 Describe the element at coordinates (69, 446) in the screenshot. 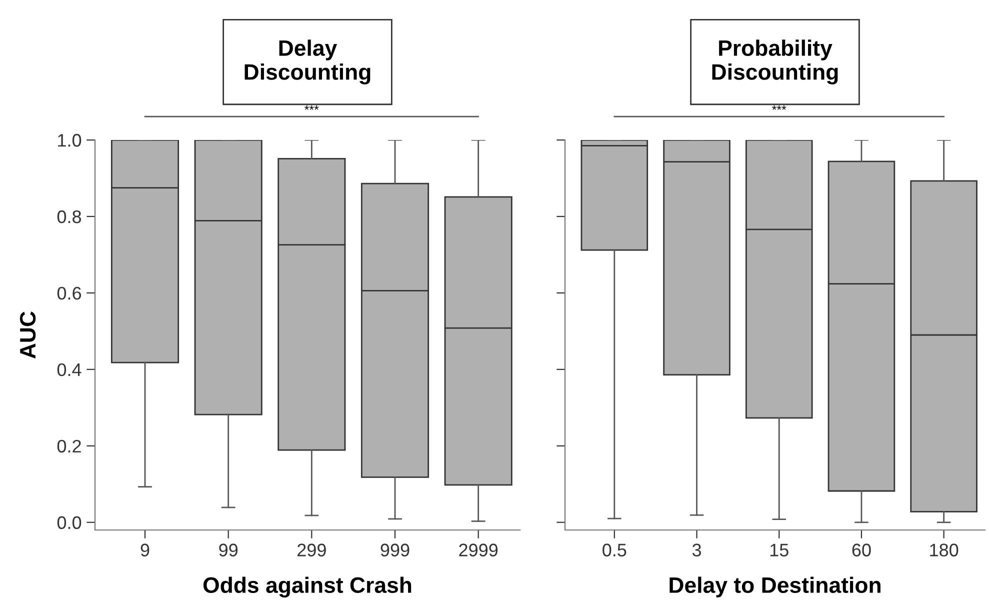

I see `y-tick-label: 0.2` at that location.